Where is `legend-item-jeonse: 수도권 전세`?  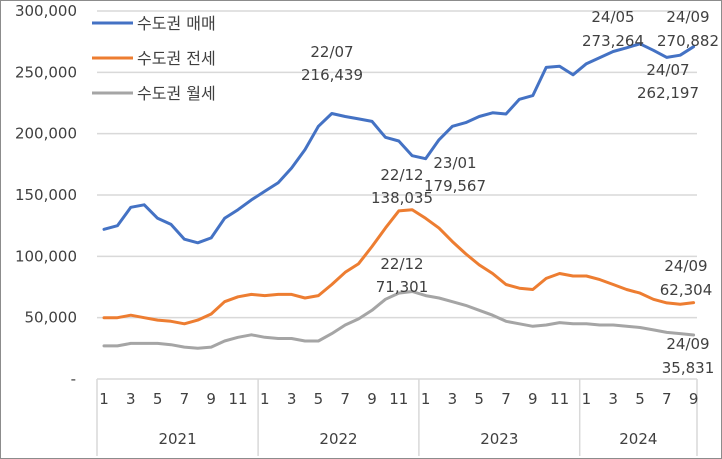 legend-item-jeonse: 수도권 전세 is located at coordinates (154, 58).